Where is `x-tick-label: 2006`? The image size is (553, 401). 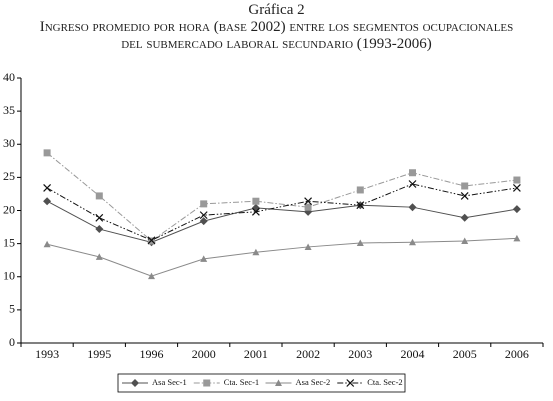
x-tick-label: 2006 is located at coordinates (517, 354).